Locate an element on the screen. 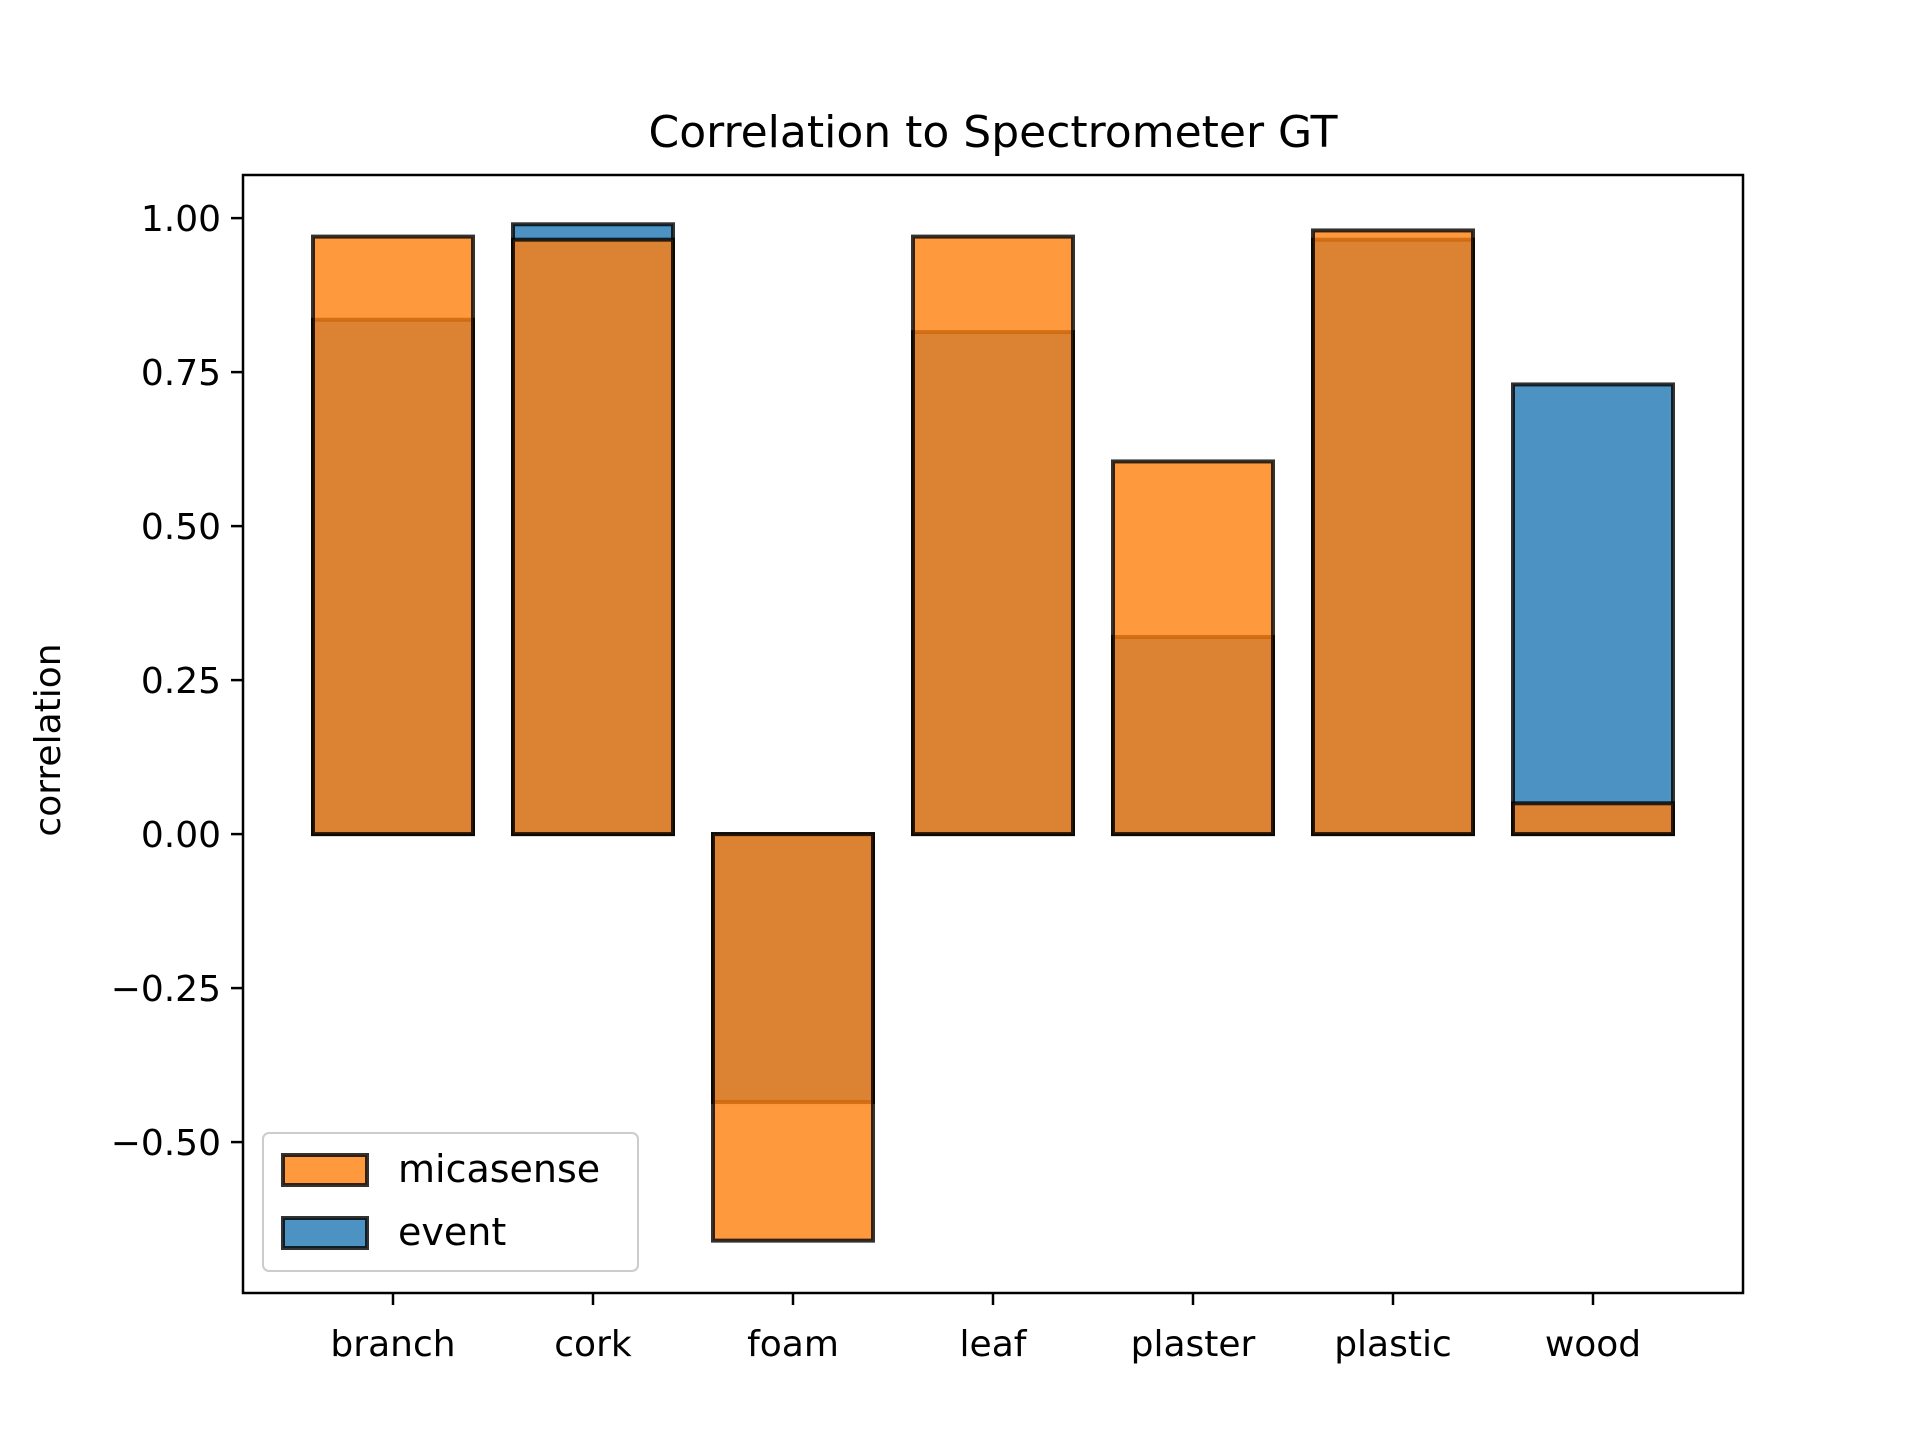  y-axis-ticks: 1.00 0.75 0.50 0.25 0.00 −0.25 −0.50 is located at coordinates (177, 681).